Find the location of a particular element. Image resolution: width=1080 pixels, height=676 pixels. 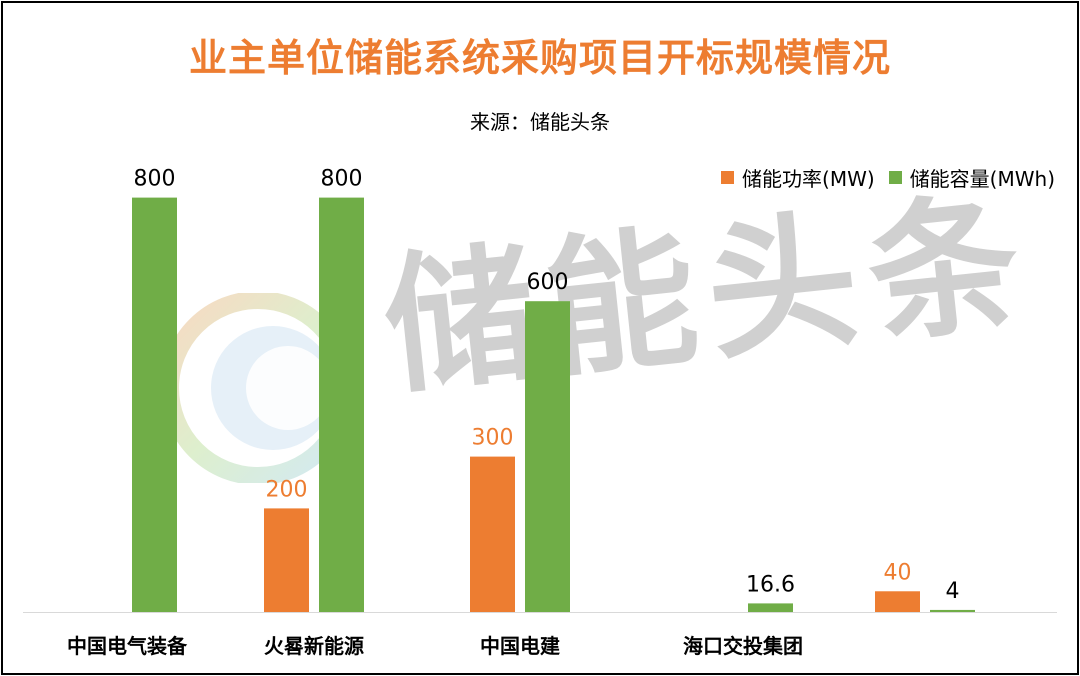

category-label-2: 中国电建 is located at coordinates (520, 646).